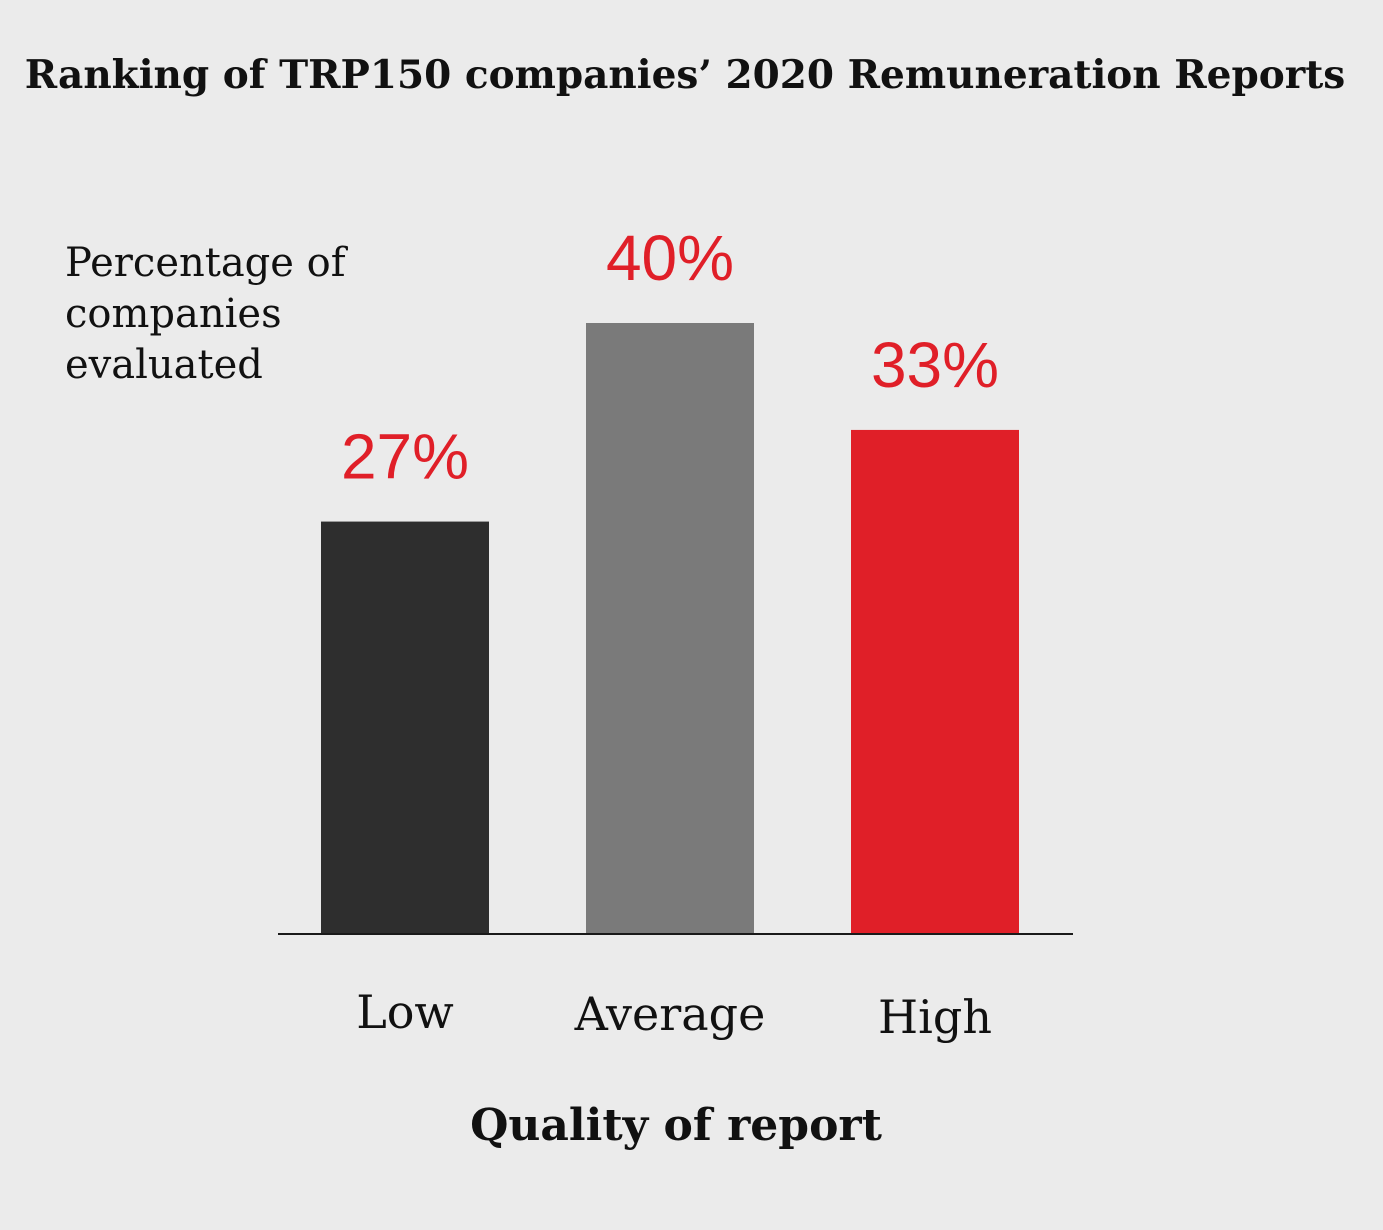  Describe the element at coordinates (164, 365) in the screenshot. I see `y-axis-label-line-3: evaluated` at that location.